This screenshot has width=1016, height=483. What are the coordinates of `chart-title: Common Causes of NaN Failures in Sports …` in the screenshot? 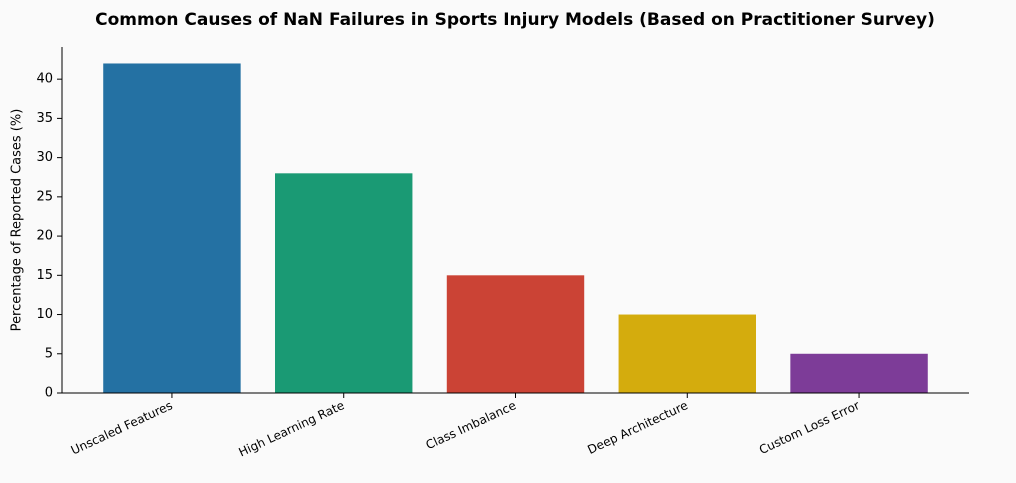 It's located at (515, 20).